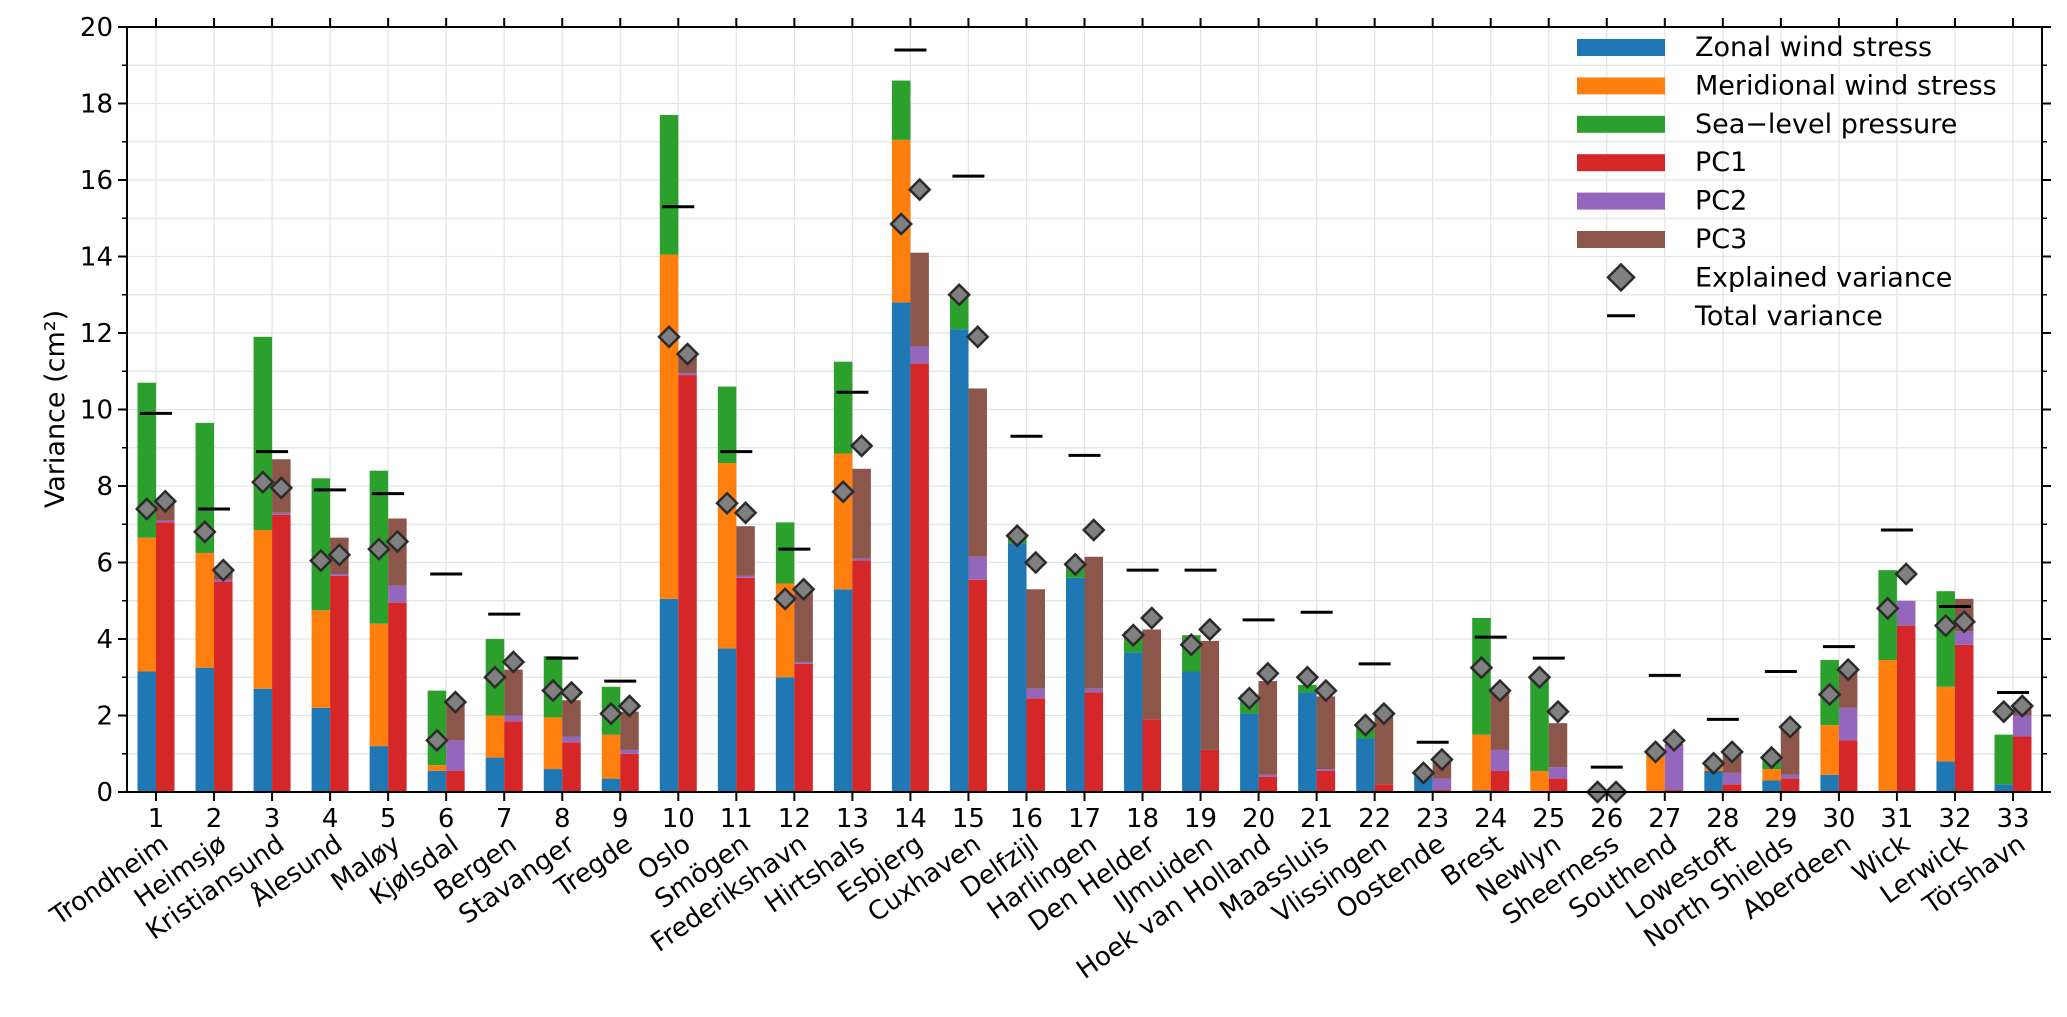  I want to click on x-tick-label: 20, so click(1258, 819).